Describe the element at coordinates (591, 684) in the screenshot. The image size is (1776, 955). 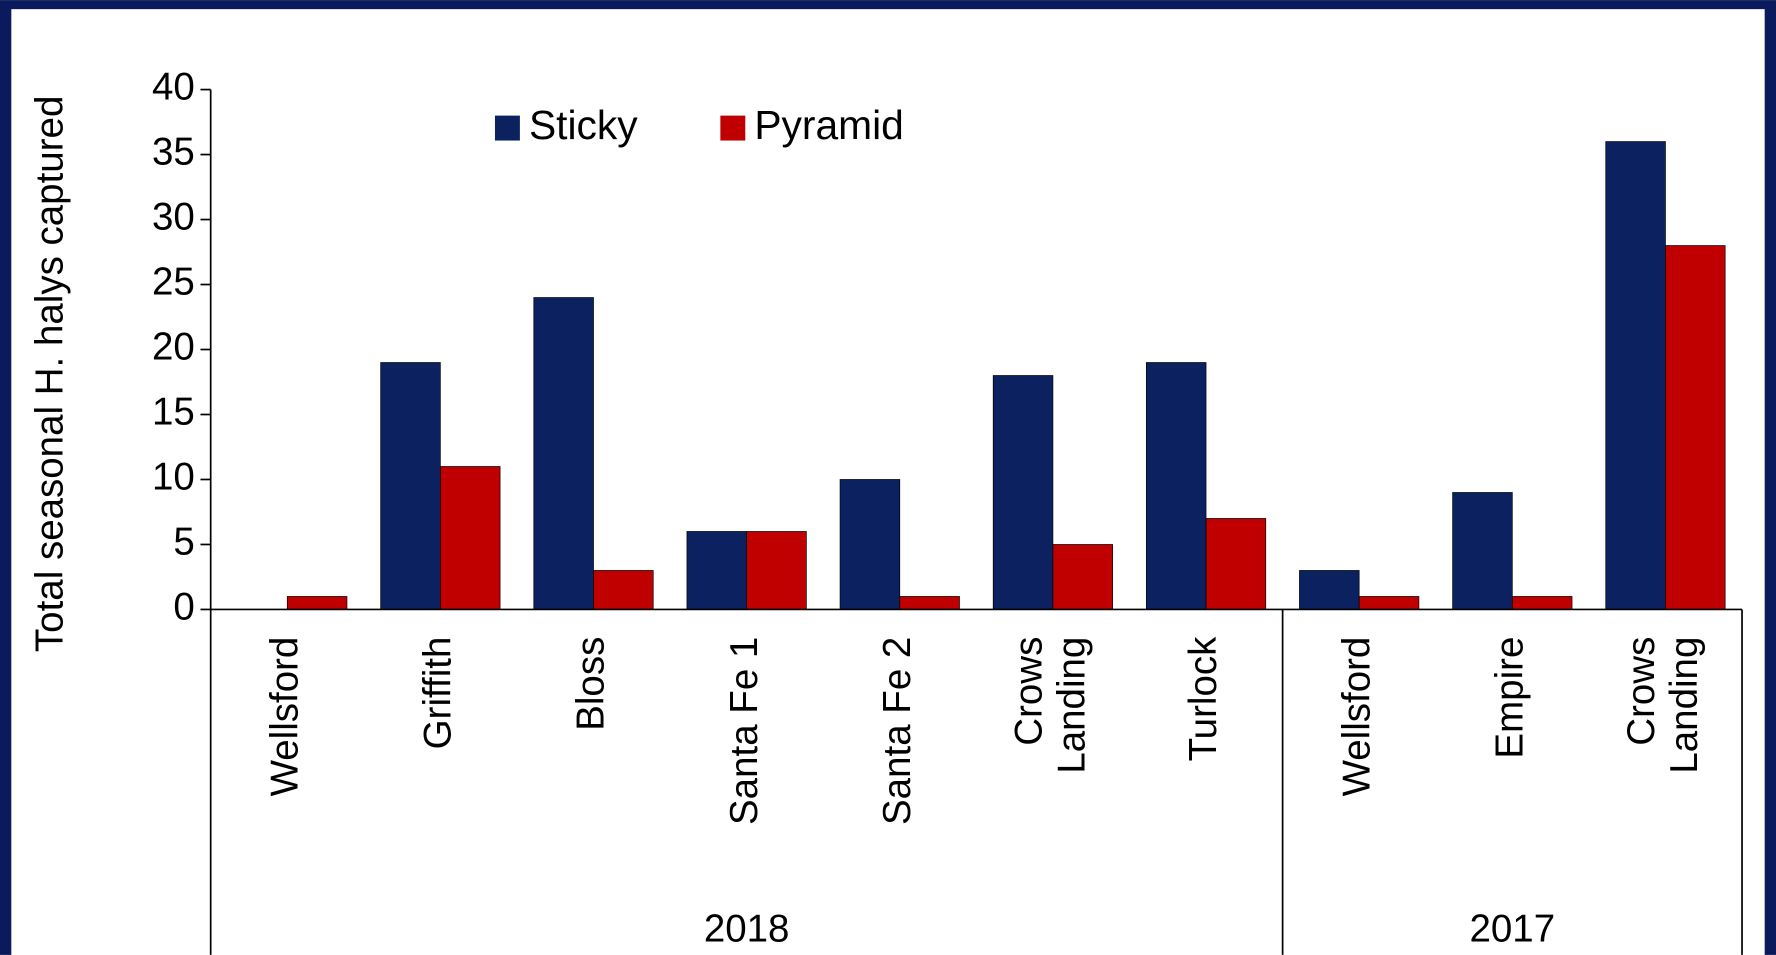
I see `x-tick-label: Bloss` at that location.